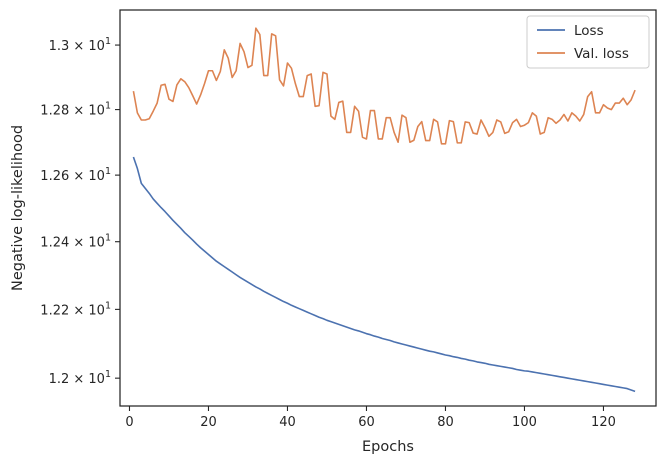 This screenshot has width=666, height=464. What do you see at coordinates (129, 422) in the screenshot?
I see `x-tick-label: 0` at bounding box center [129, 422].